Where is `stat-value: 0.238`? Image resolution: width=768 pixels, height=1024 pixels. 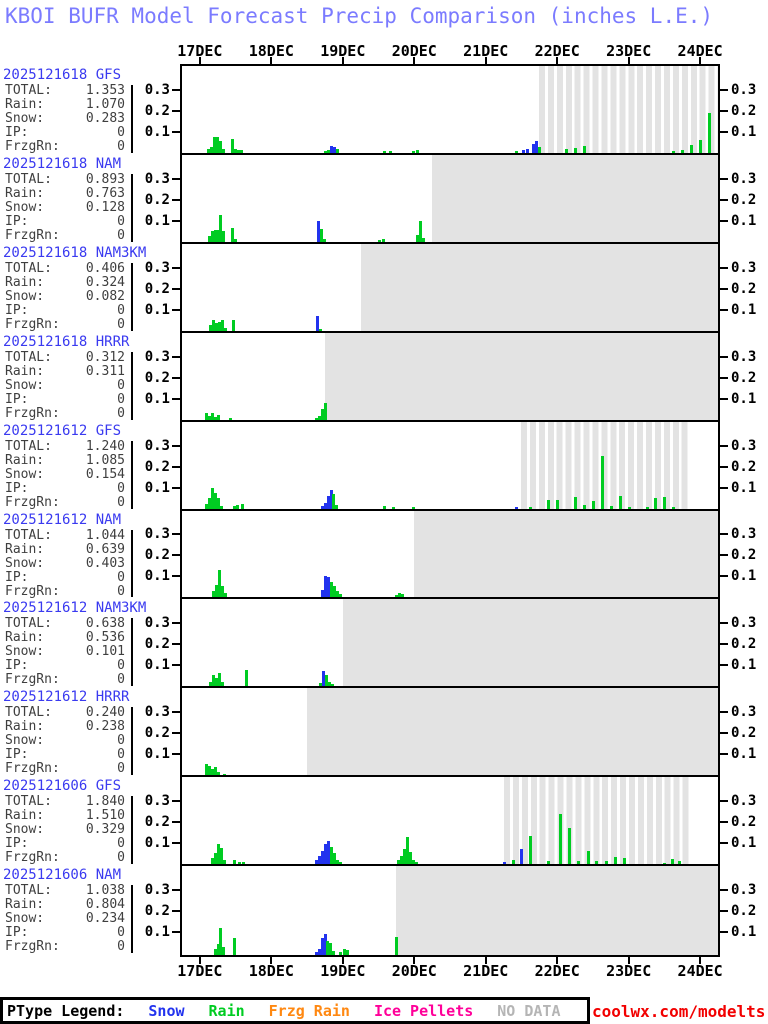 stat-value: 0.238 is located at coordinates (105, 726).